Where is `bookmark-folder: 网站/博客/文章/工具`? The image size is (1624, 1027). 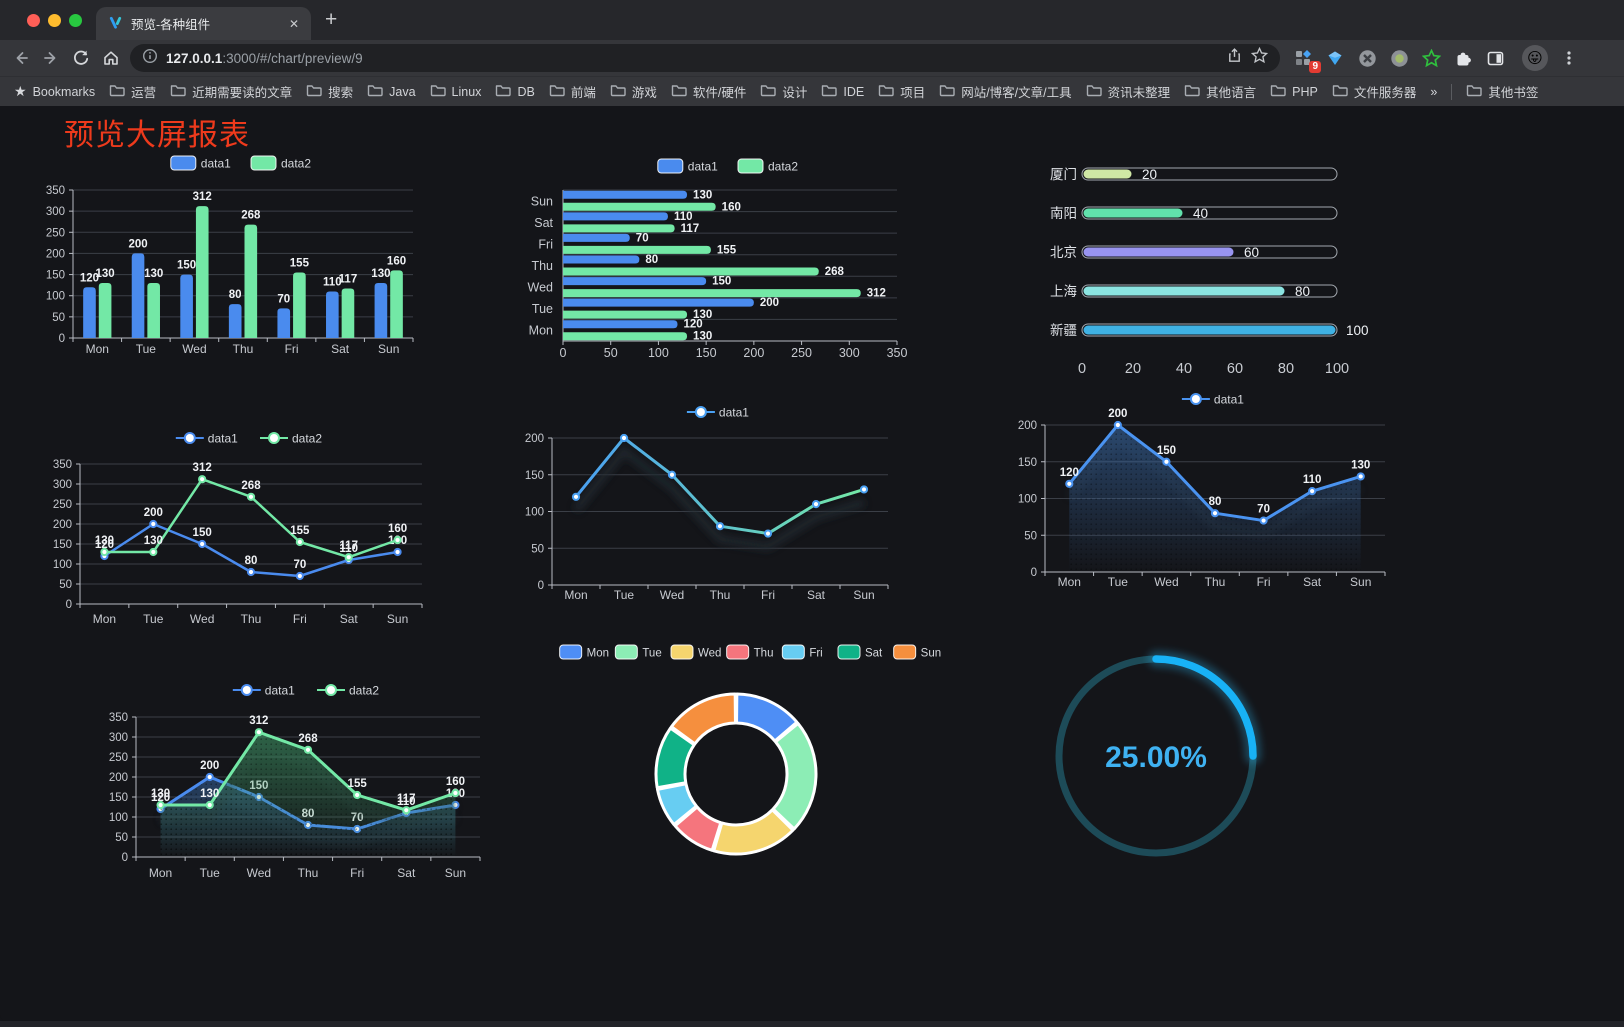
bookmark-folder: 网站/博客/文章/工具 is located at coordinates (1005, 91).